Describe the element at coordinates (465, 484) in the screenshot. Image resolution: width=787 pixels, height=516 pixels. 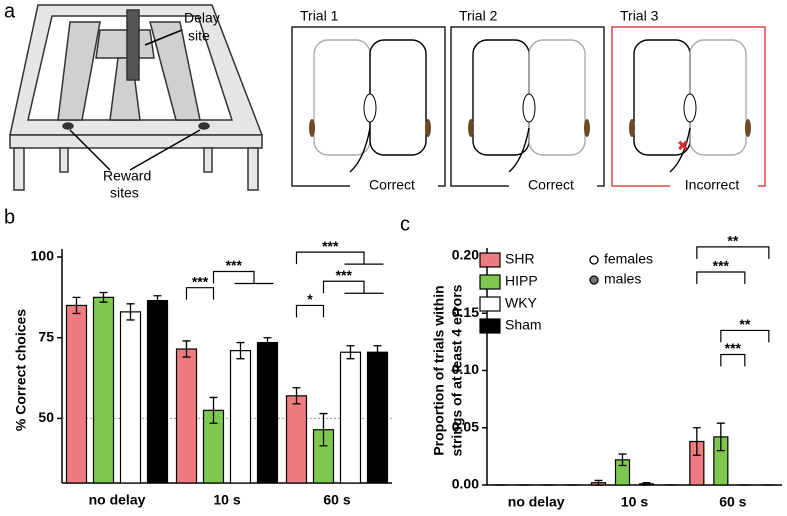
I see `y-tick-label: 0.00` at that location.